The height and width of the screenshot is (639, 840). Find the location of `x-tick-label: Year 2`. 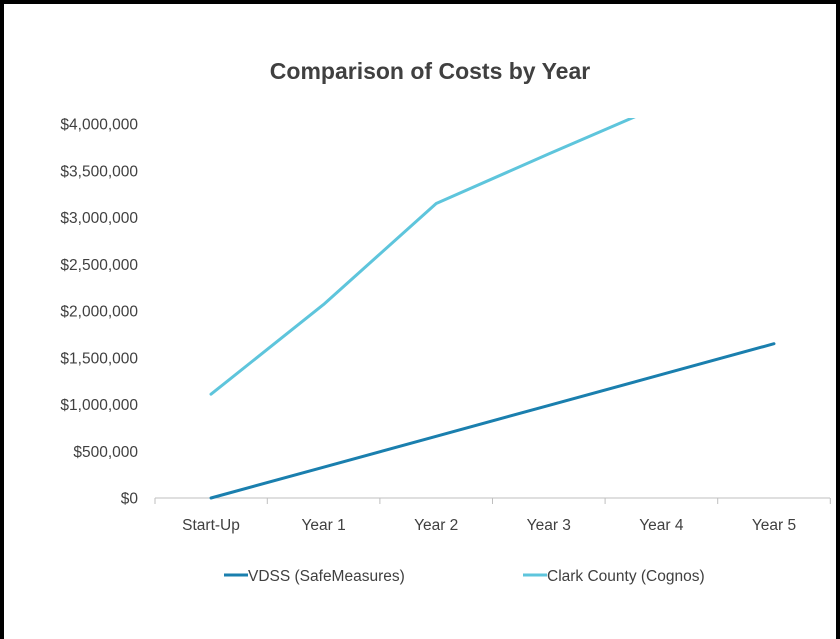

x-tick-label: Year 2 is located at coordinates (436, 525).